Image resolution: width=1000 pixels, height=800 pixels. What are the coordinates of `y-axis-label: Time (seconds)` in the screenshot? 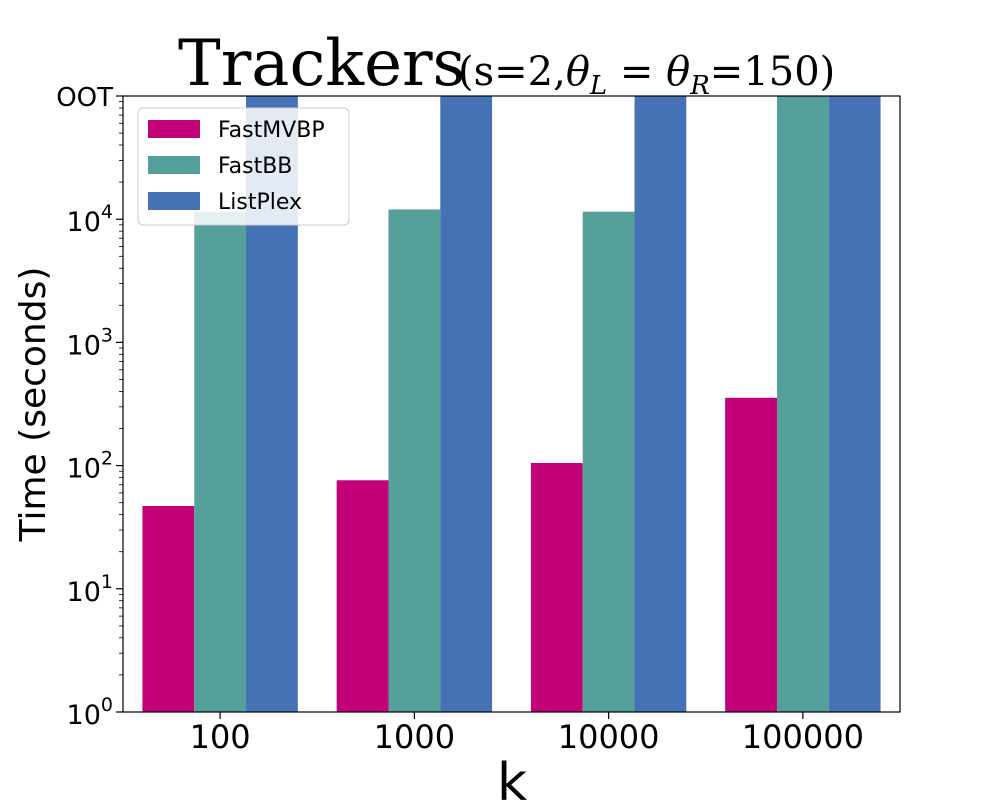 It's located at (33, 405).